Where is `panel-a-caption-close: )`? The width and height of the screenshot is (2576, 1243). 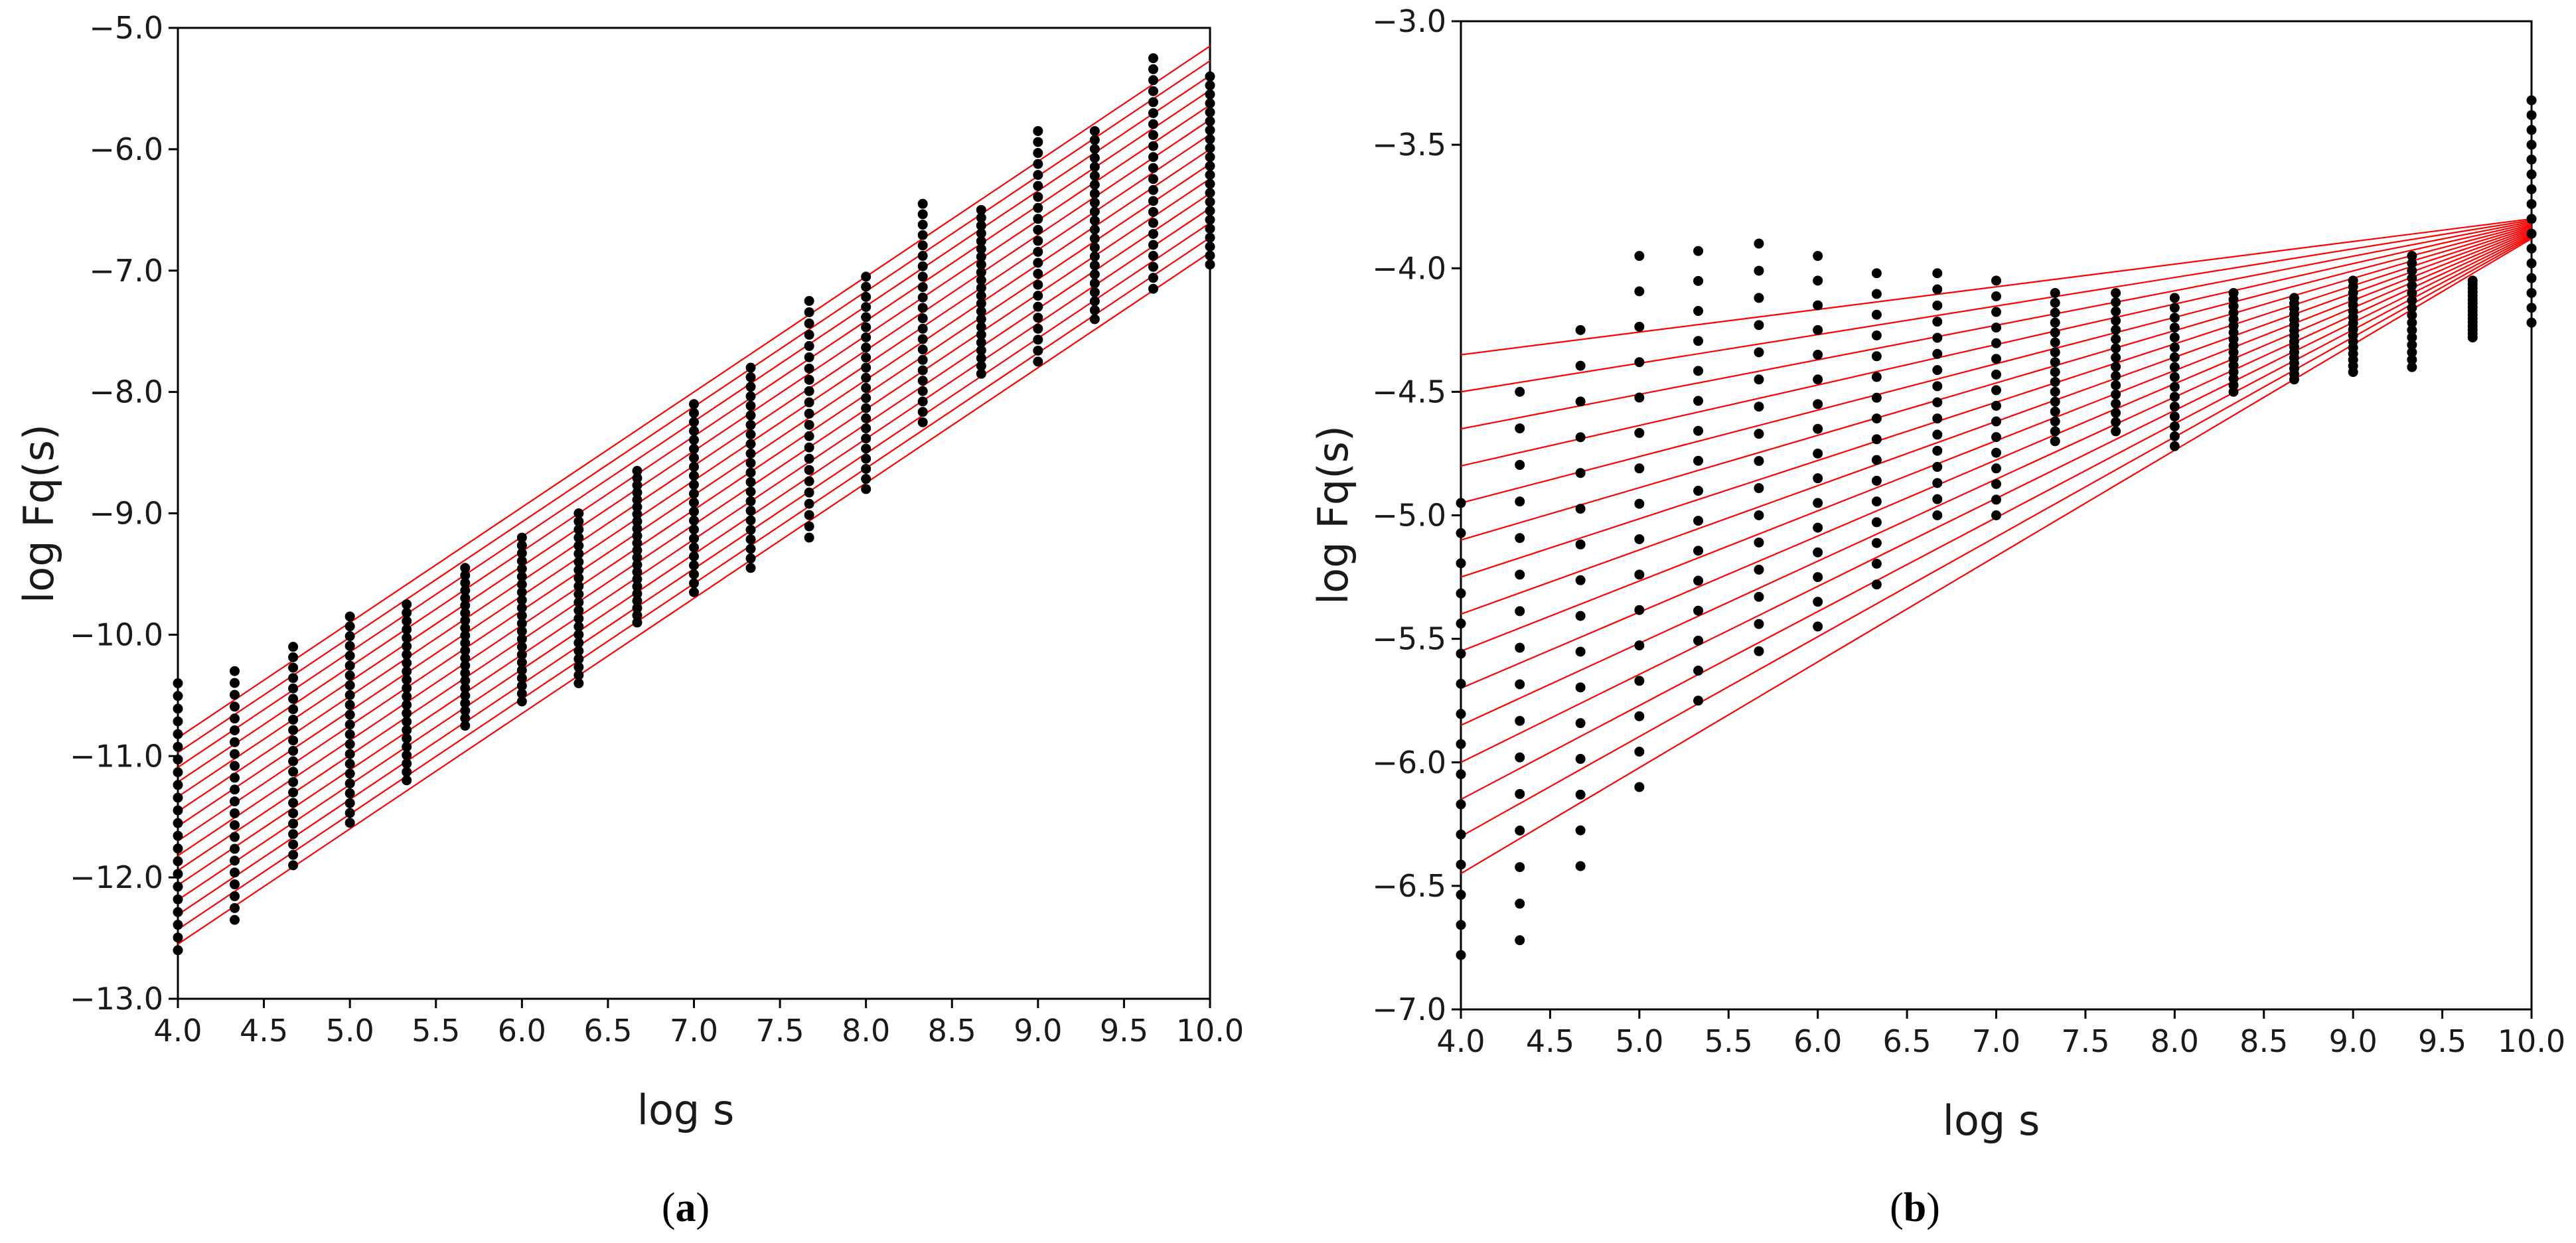
panel-a-caption-close: ) is located at coordinates (703, 1207).